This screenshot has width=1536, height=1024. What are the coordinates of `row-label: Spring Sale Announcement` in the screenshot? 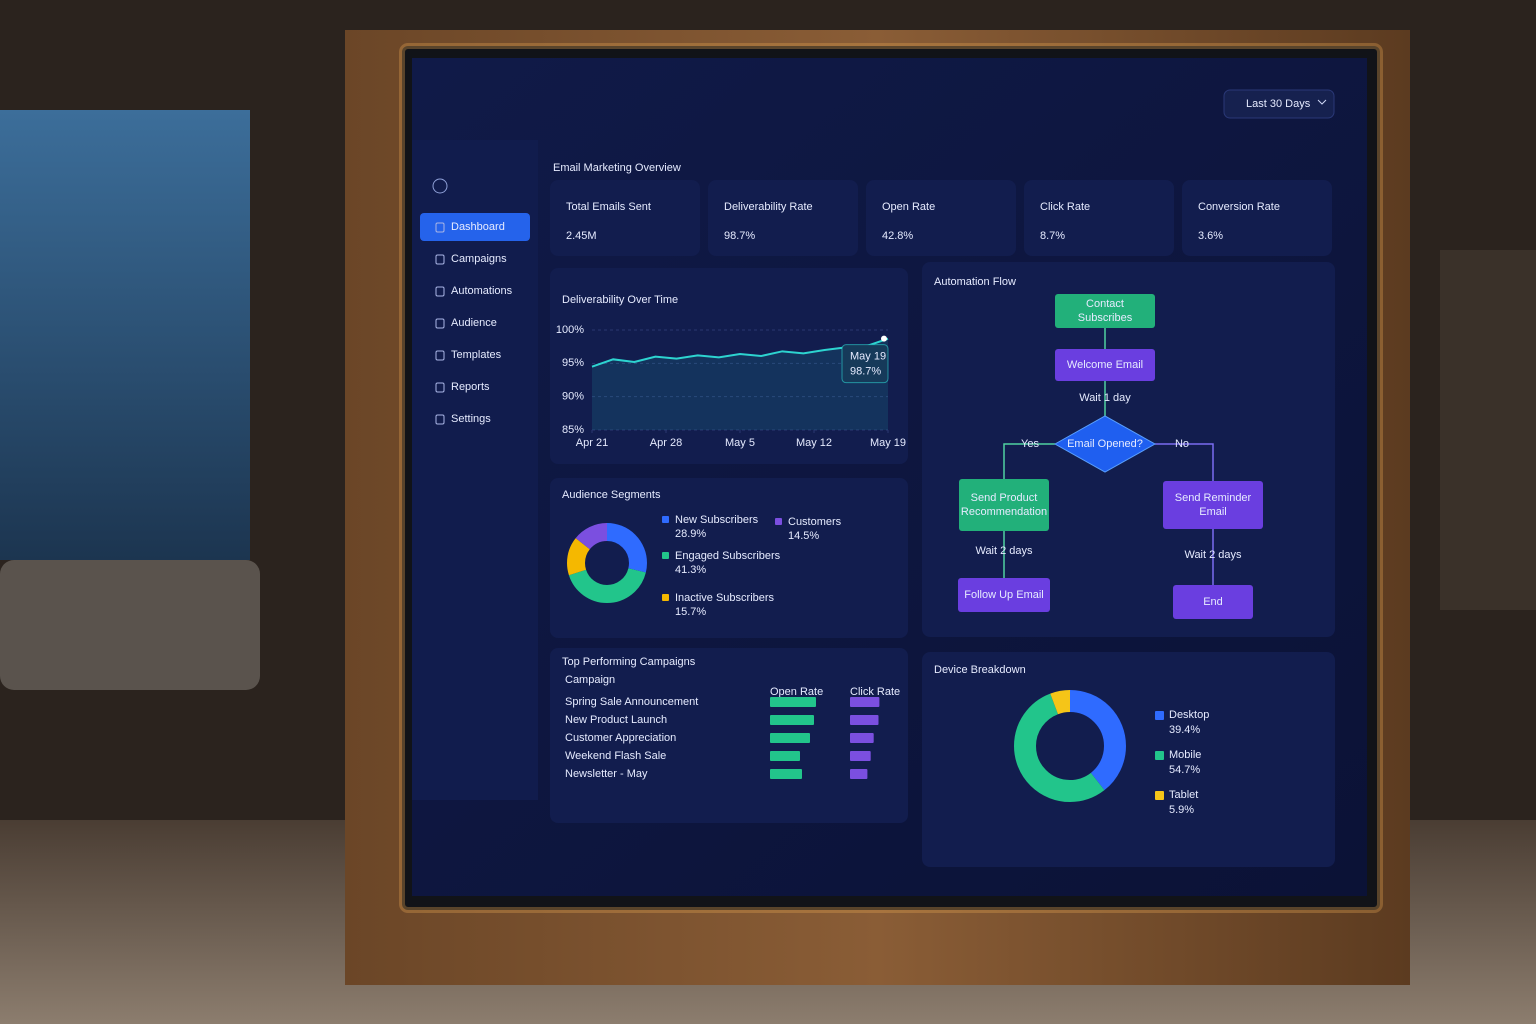 It's located at (631, 702).